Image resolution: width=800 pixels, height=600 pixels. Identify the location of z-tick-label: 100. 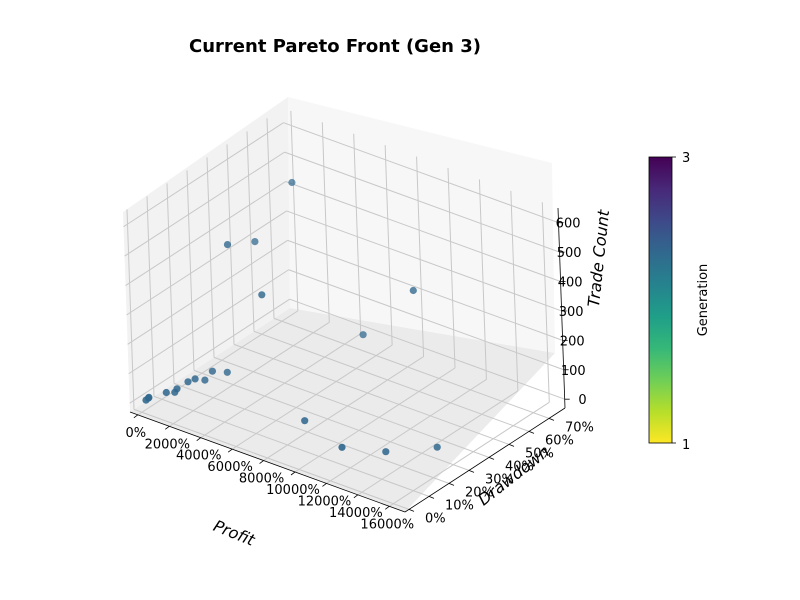
(573, 371).